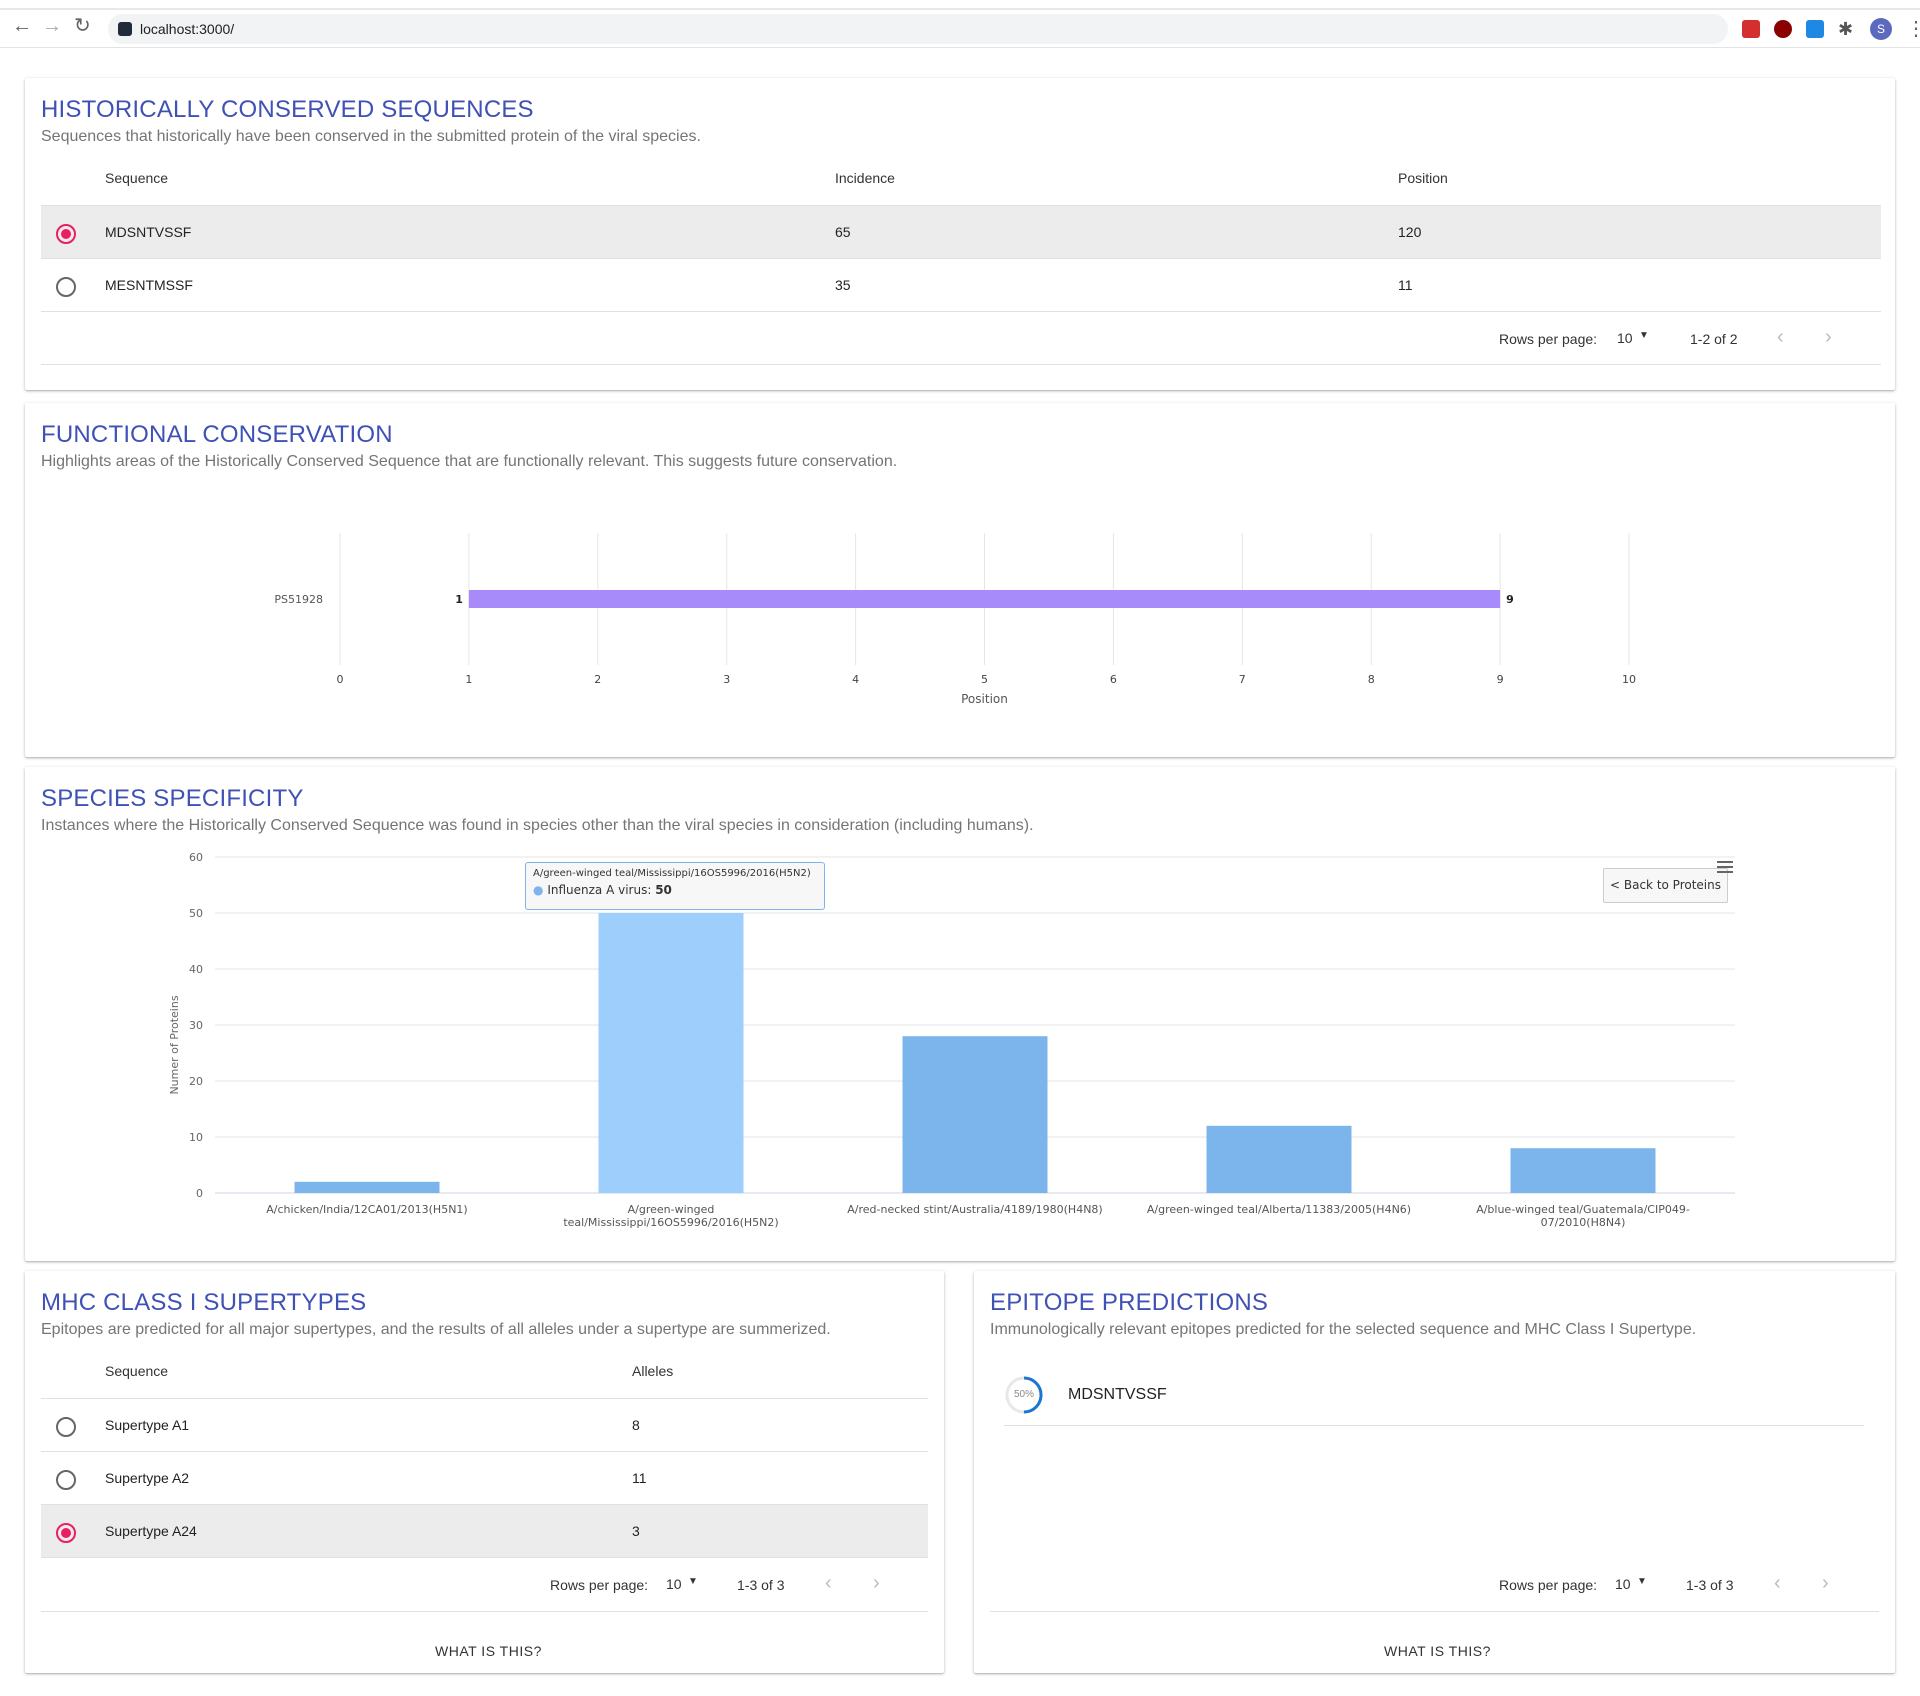 This screenshot has height=1696, width=1920. I want to click on x-category-label: teal/Mississippi/16OS5996/2016(H5N2), so click(670, 1222).